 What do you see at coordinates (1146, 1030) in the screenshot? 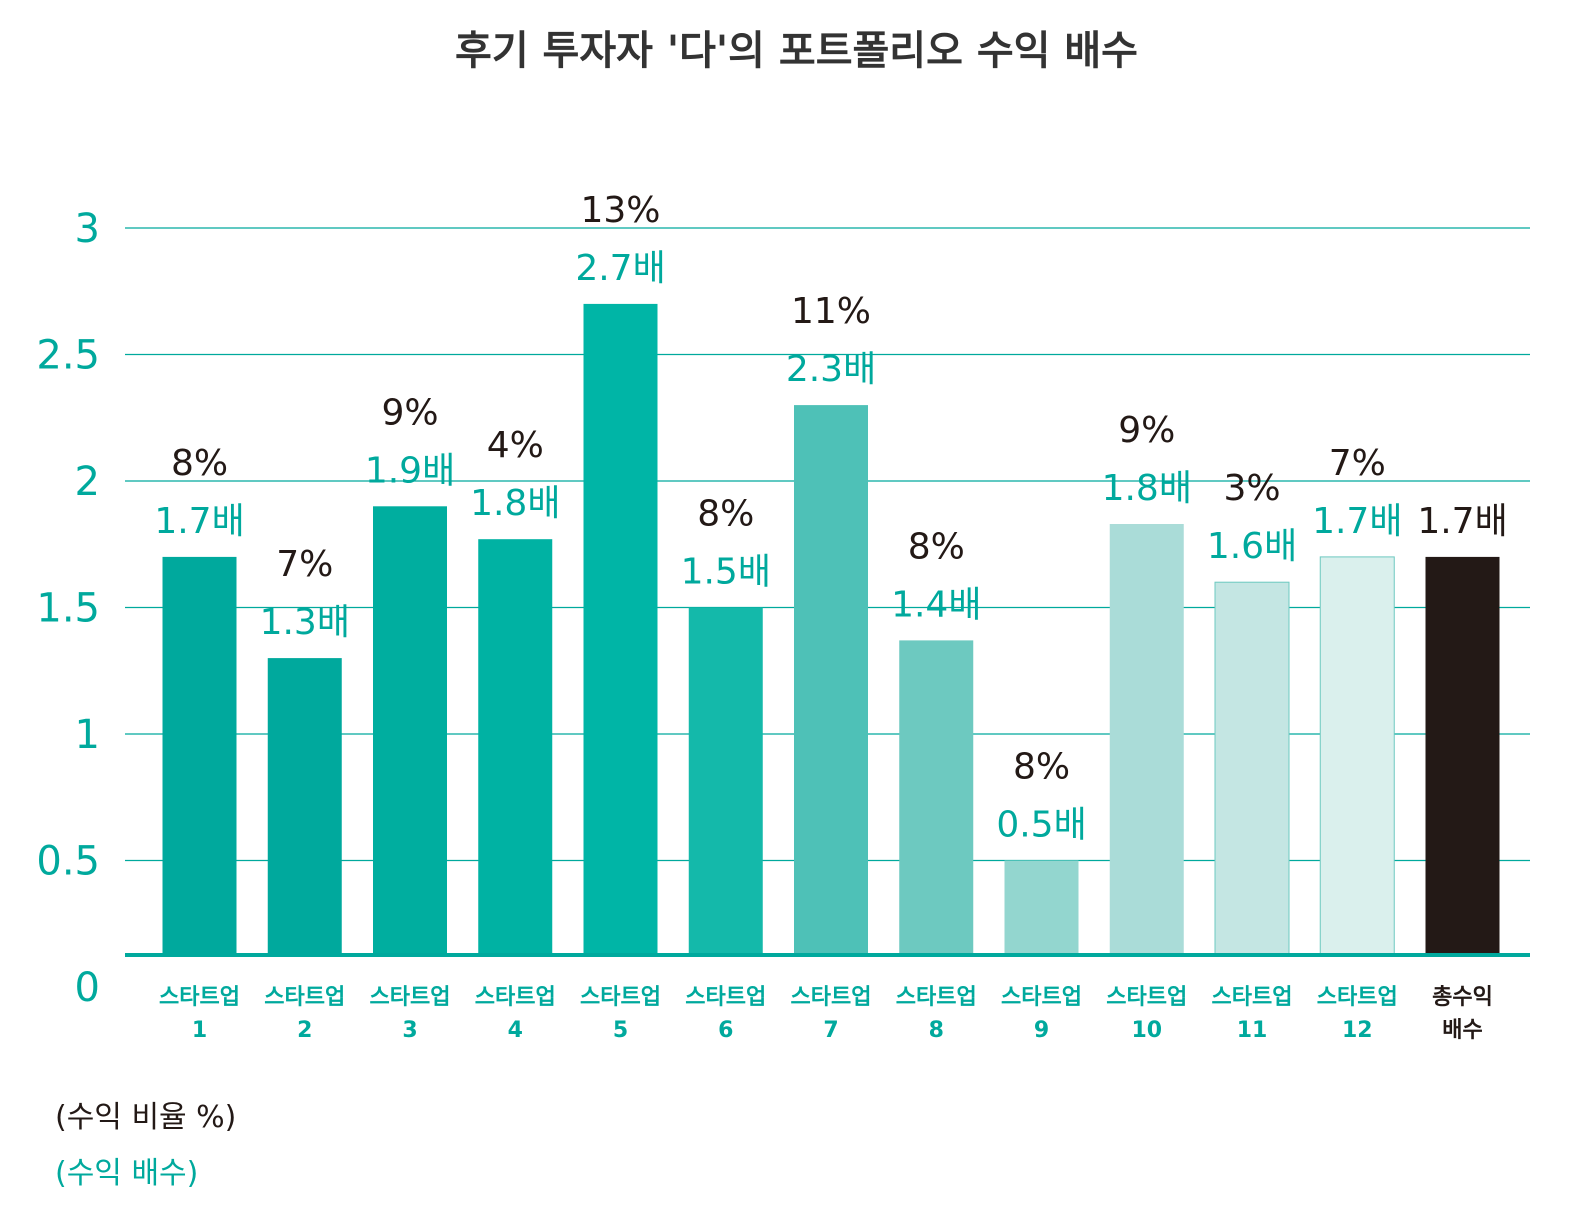
I see `x-tick-label: 10` at bounding box center [1146, 1030].